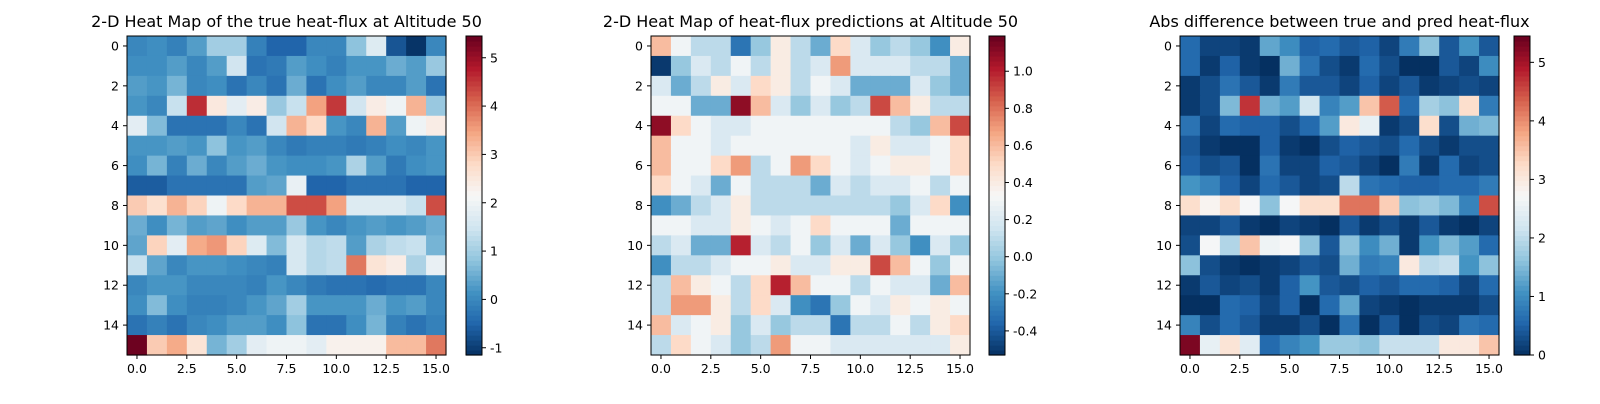  I want to click on colorbar-tick-label: 4, so click(1542, 120).